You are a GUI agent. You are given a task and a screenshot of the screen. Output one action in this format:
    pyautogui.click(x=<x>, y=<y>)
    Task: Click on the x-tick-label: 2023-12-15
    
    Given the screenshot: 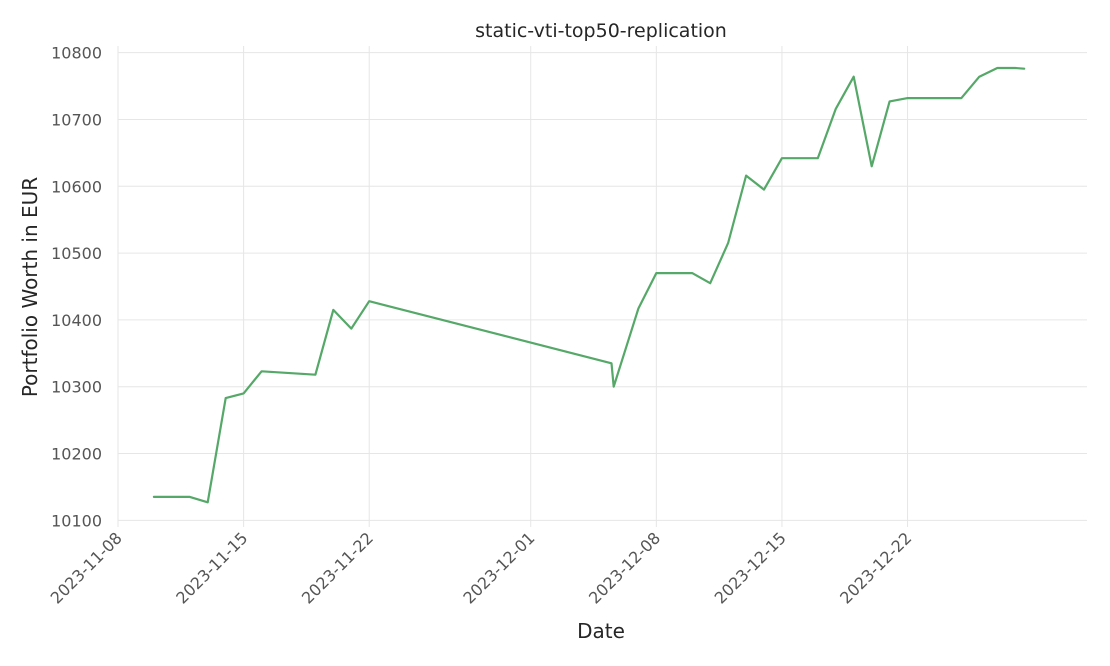 What is the action you would take?
    pyautogui.click(x=750, y=567)
    